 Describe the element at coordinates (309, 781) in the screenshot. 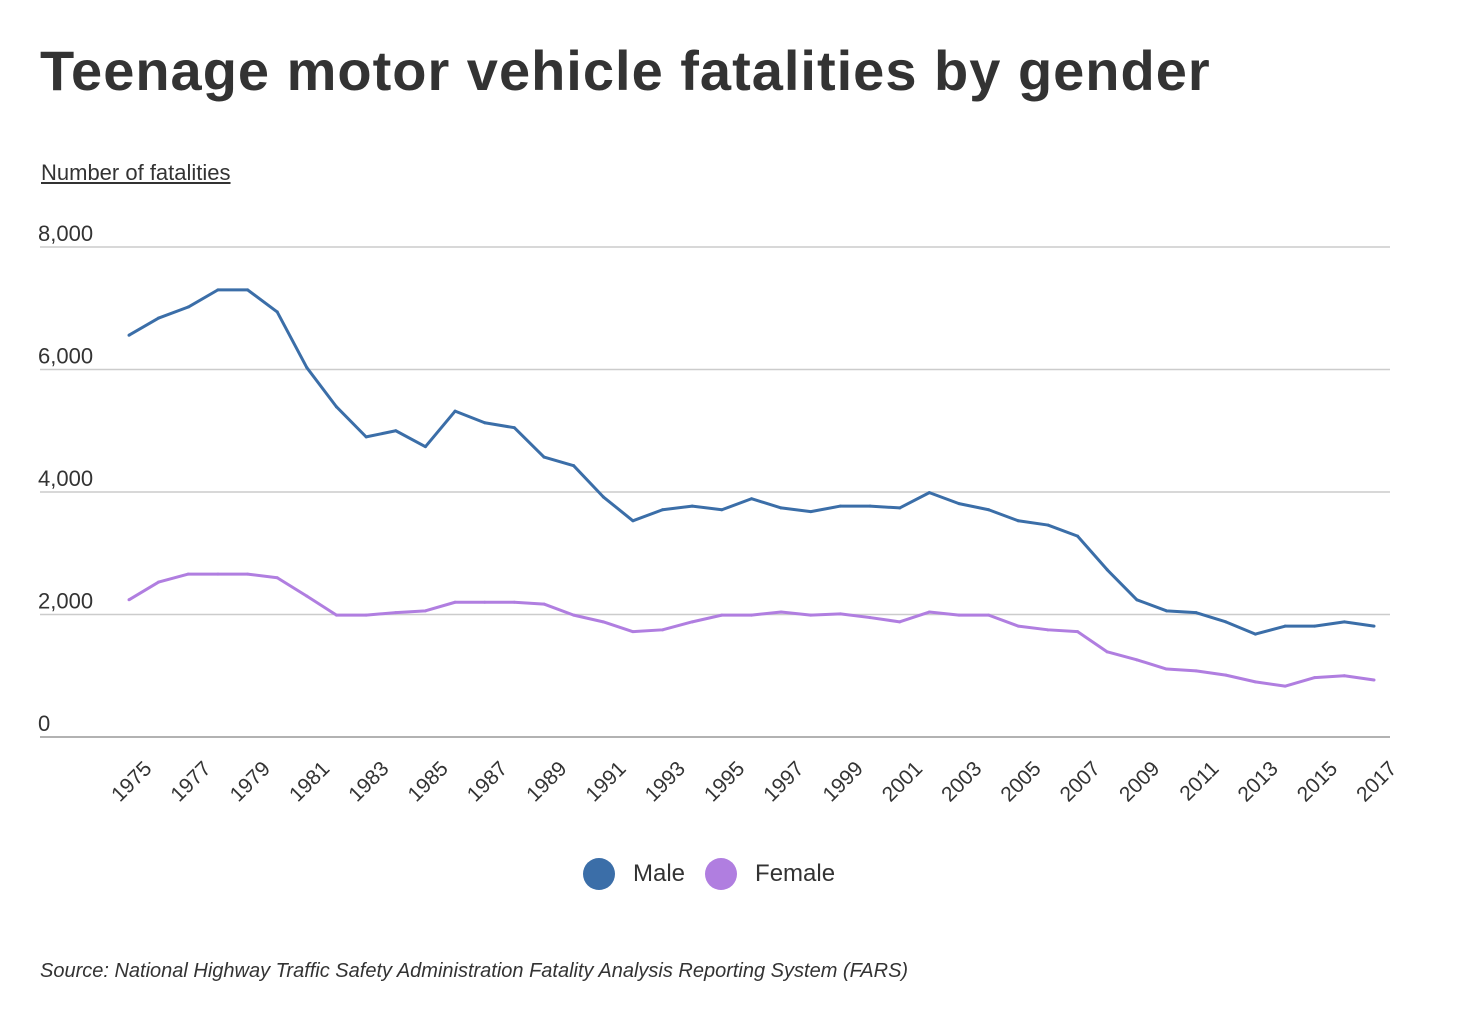

I see `x-tick-label: 1981` at that location.